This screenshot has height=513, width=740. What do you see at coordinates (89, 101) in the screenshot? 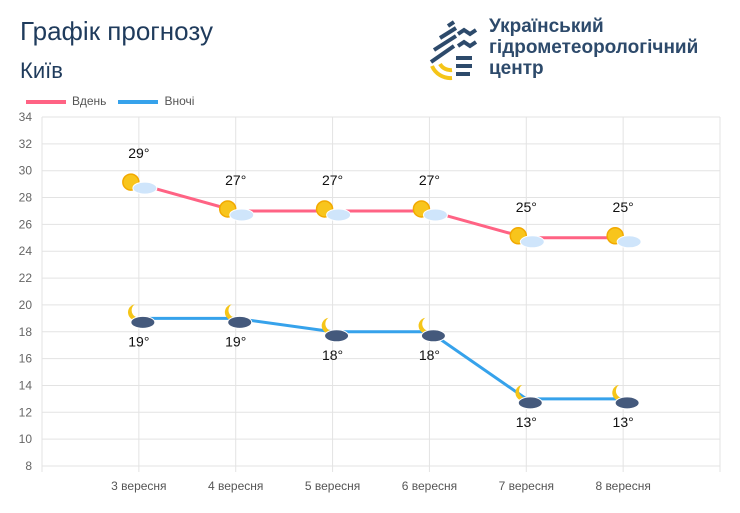
I see `legend-label: Вдень` at bounding box center [89, 101].